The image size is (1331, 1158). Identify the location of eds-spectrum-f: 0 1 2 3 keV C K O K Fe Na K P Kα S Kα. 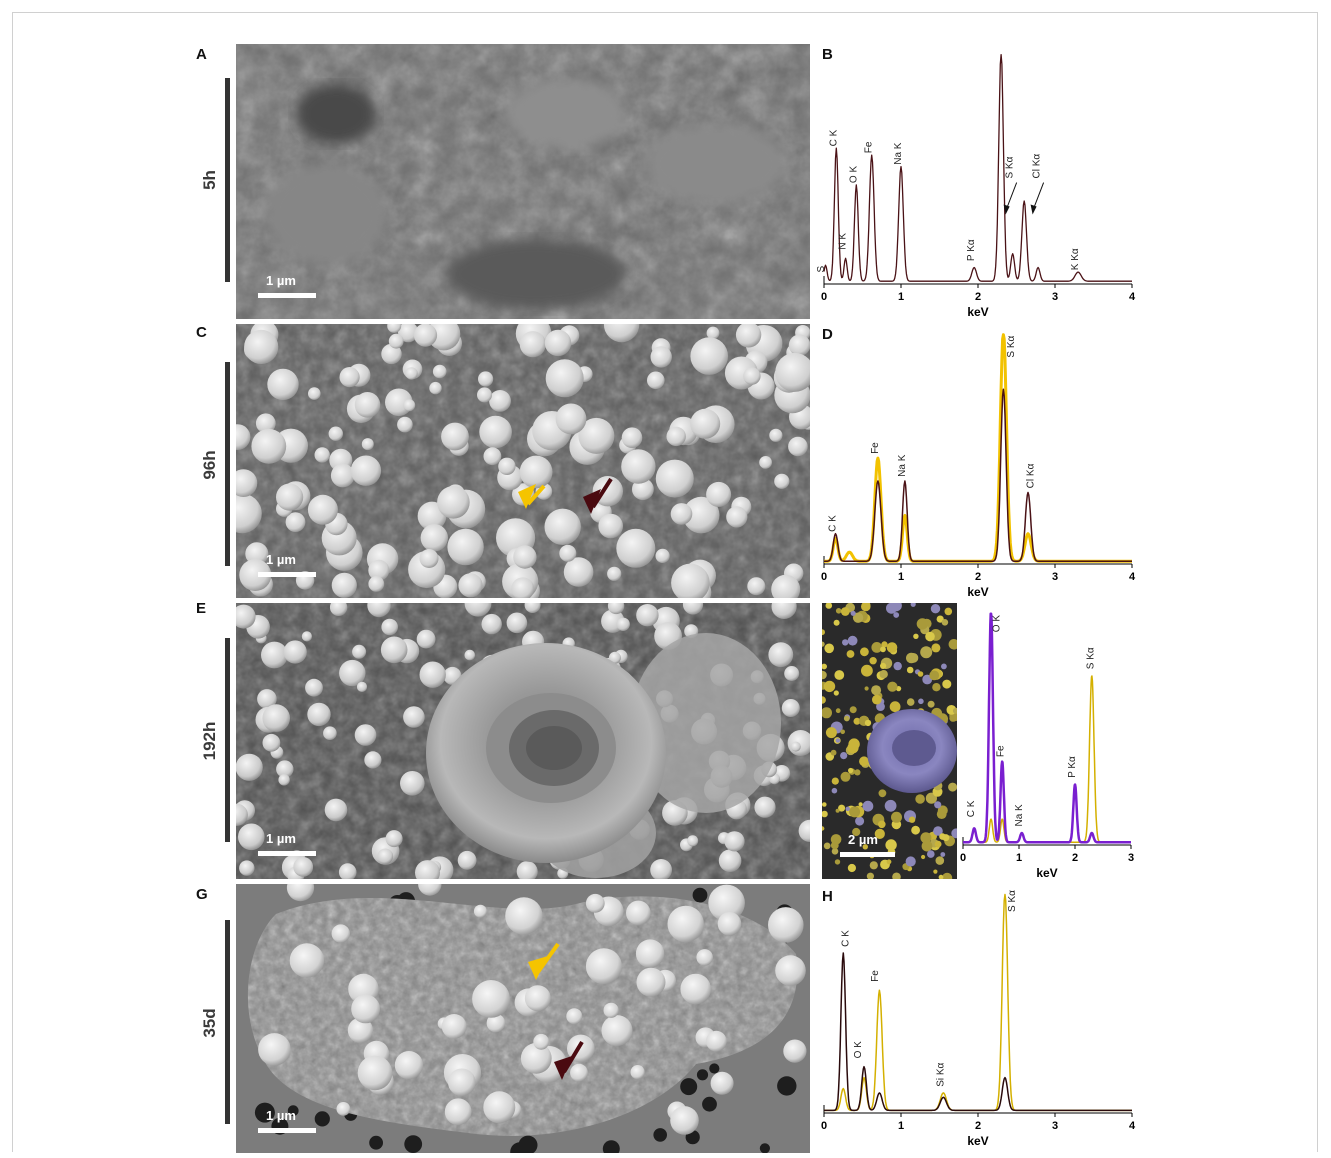
(1050, 744).